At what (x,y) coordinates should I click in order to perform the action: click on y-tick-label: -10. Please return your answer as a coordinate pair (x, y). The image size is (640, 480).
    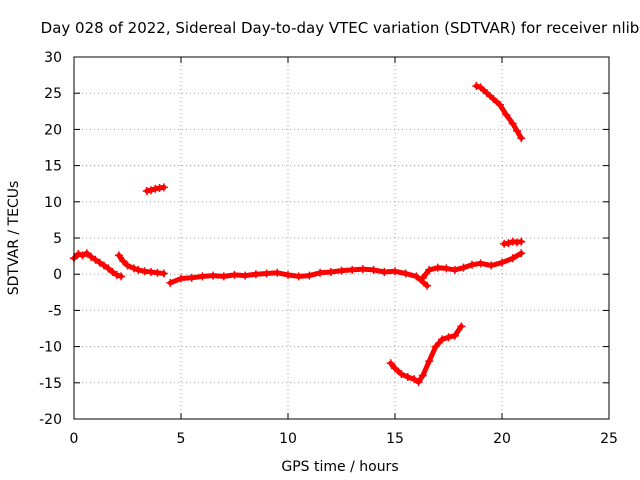
    Looking at the image, I should click on (50, 348).